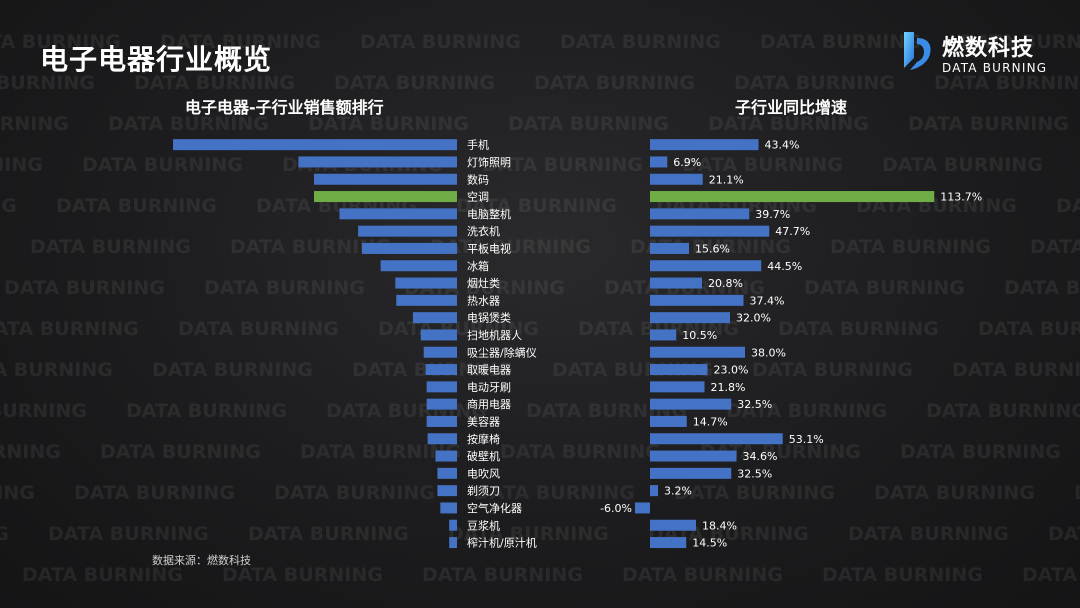 This screenshot has height=608, width=1080. Describe the element at coordinates (784, 266) in the screenshot. I see `growth-data-label: 44.5%` at that location.